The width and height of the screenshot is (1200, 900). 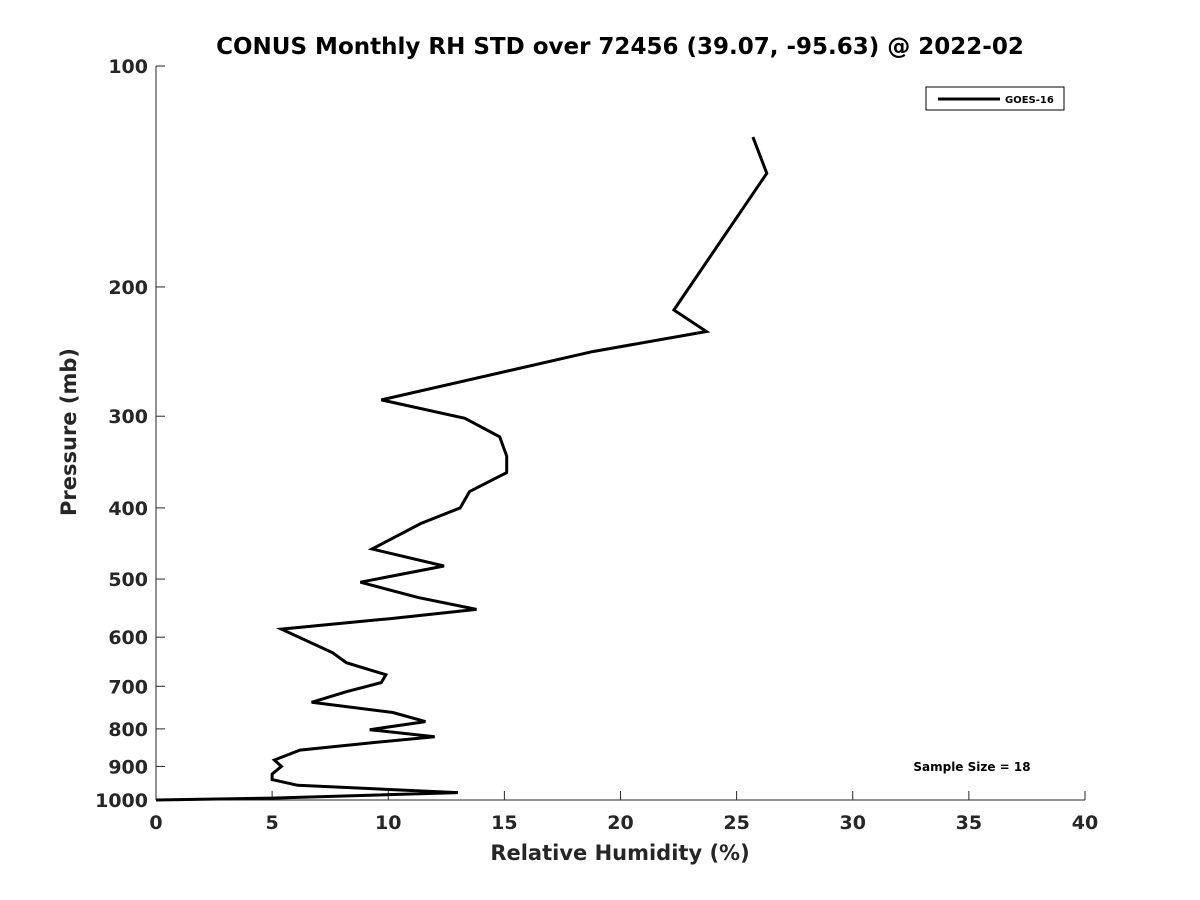 What do you see at coordinates (128, 288) in the screenshot?
I see `y-tick-label: 200` at bounding box center [128, 288].